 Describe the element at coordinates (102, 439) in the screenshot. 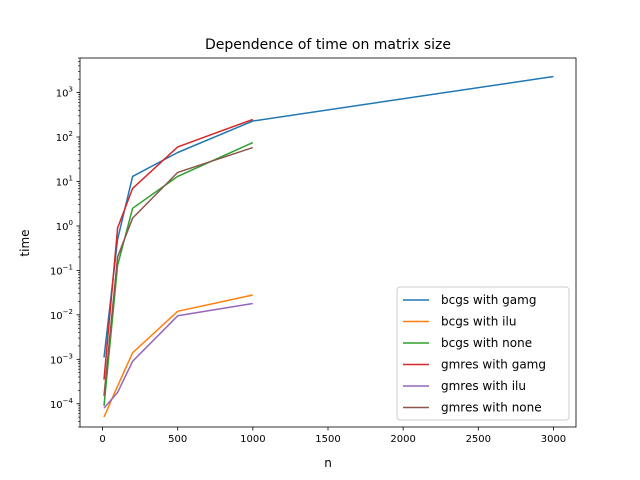

I see `x-tick-label: 0` at that location.